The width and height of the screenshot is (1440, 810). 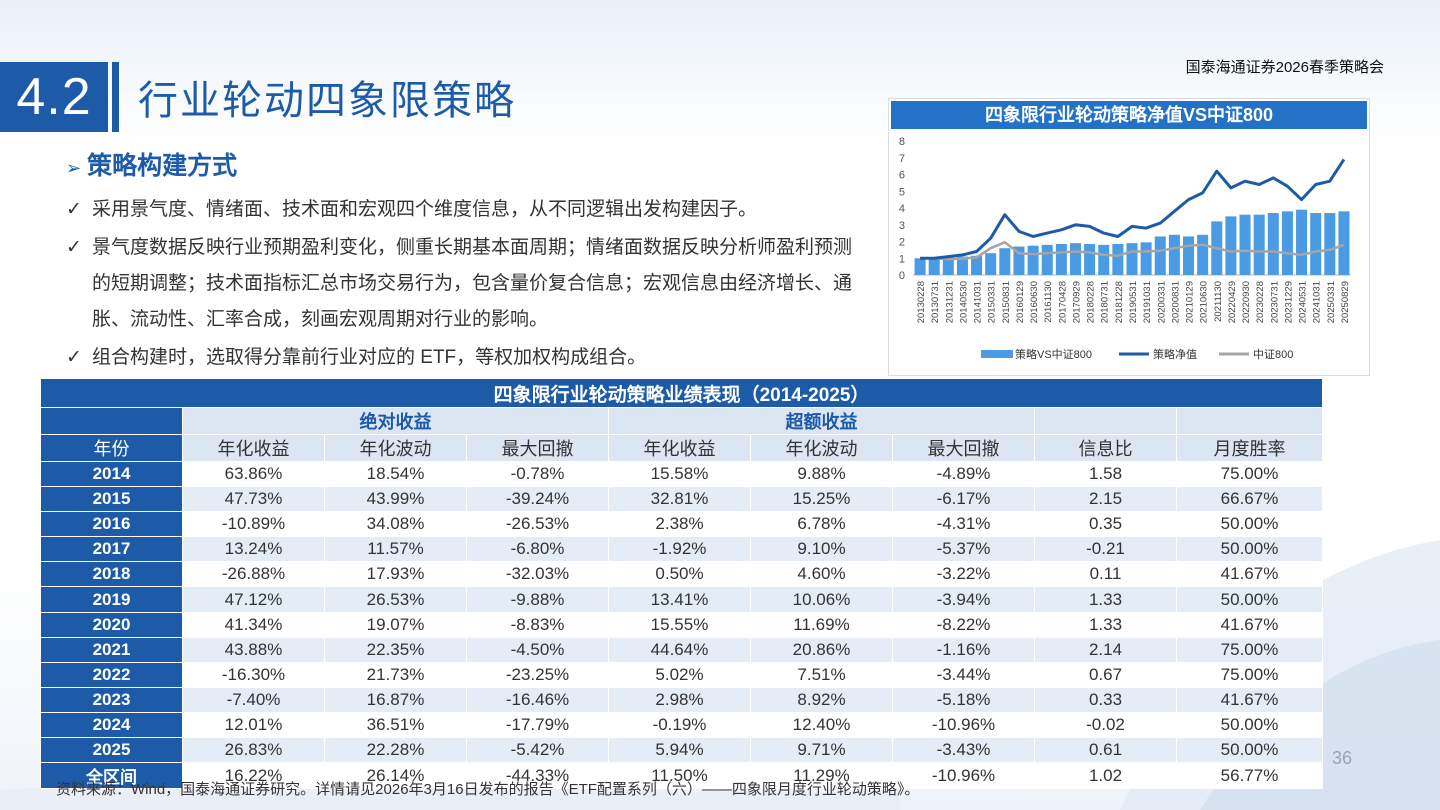 What do you see at coordinates (963, 674) in the screenshot?
I see `table-cell: -3.44%` at bounding box center [963, 674].